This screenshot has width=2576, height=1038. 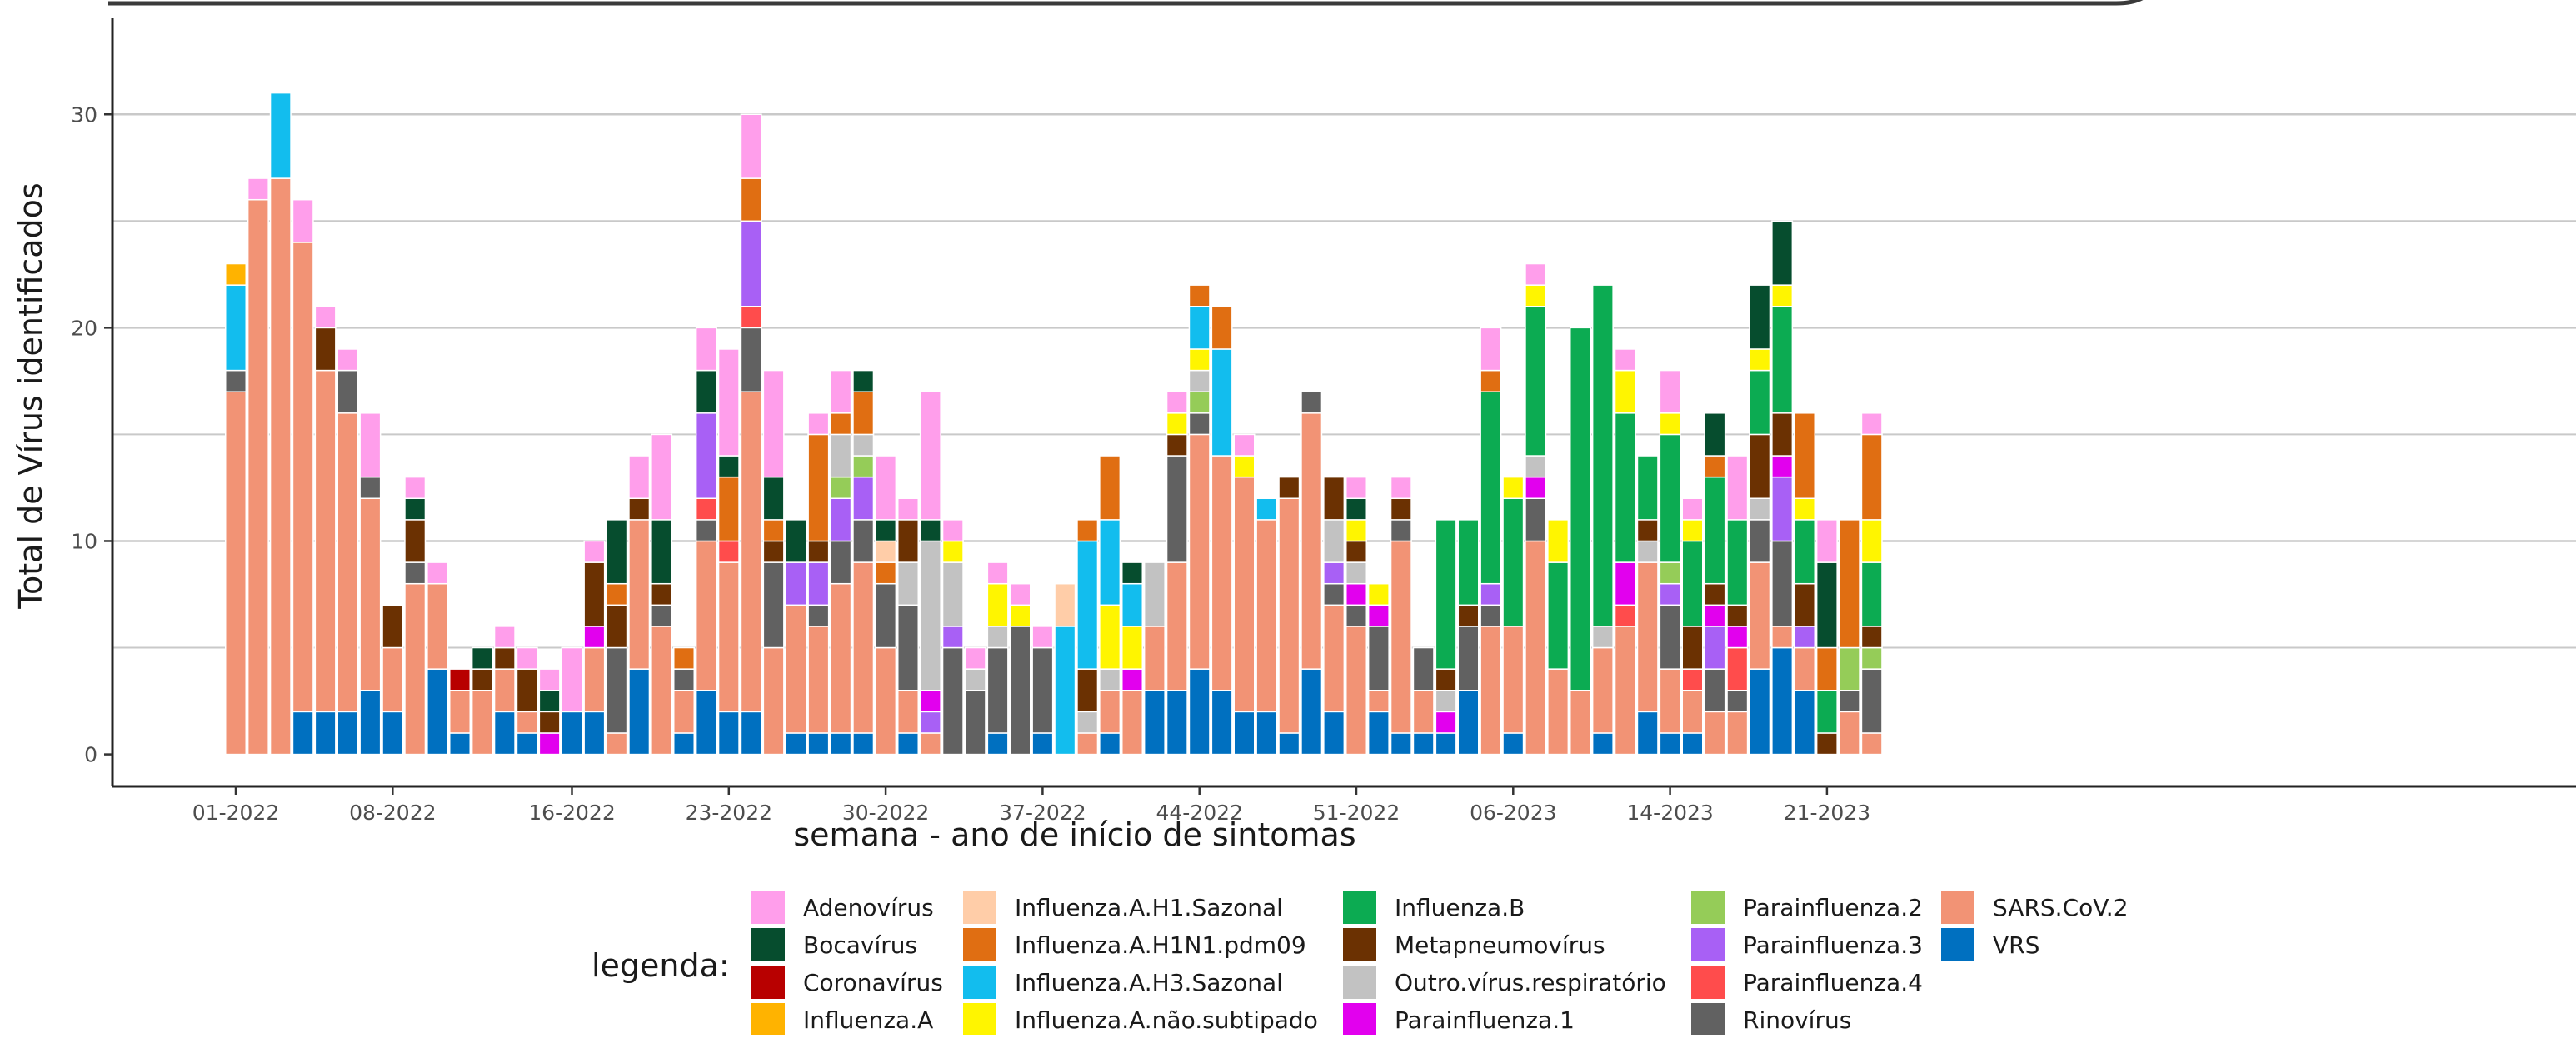 What do you see at coordinates (729, 813) in the screenshot?
I see `x-tick-label: 23-2022` at bounding box center [729, 813].